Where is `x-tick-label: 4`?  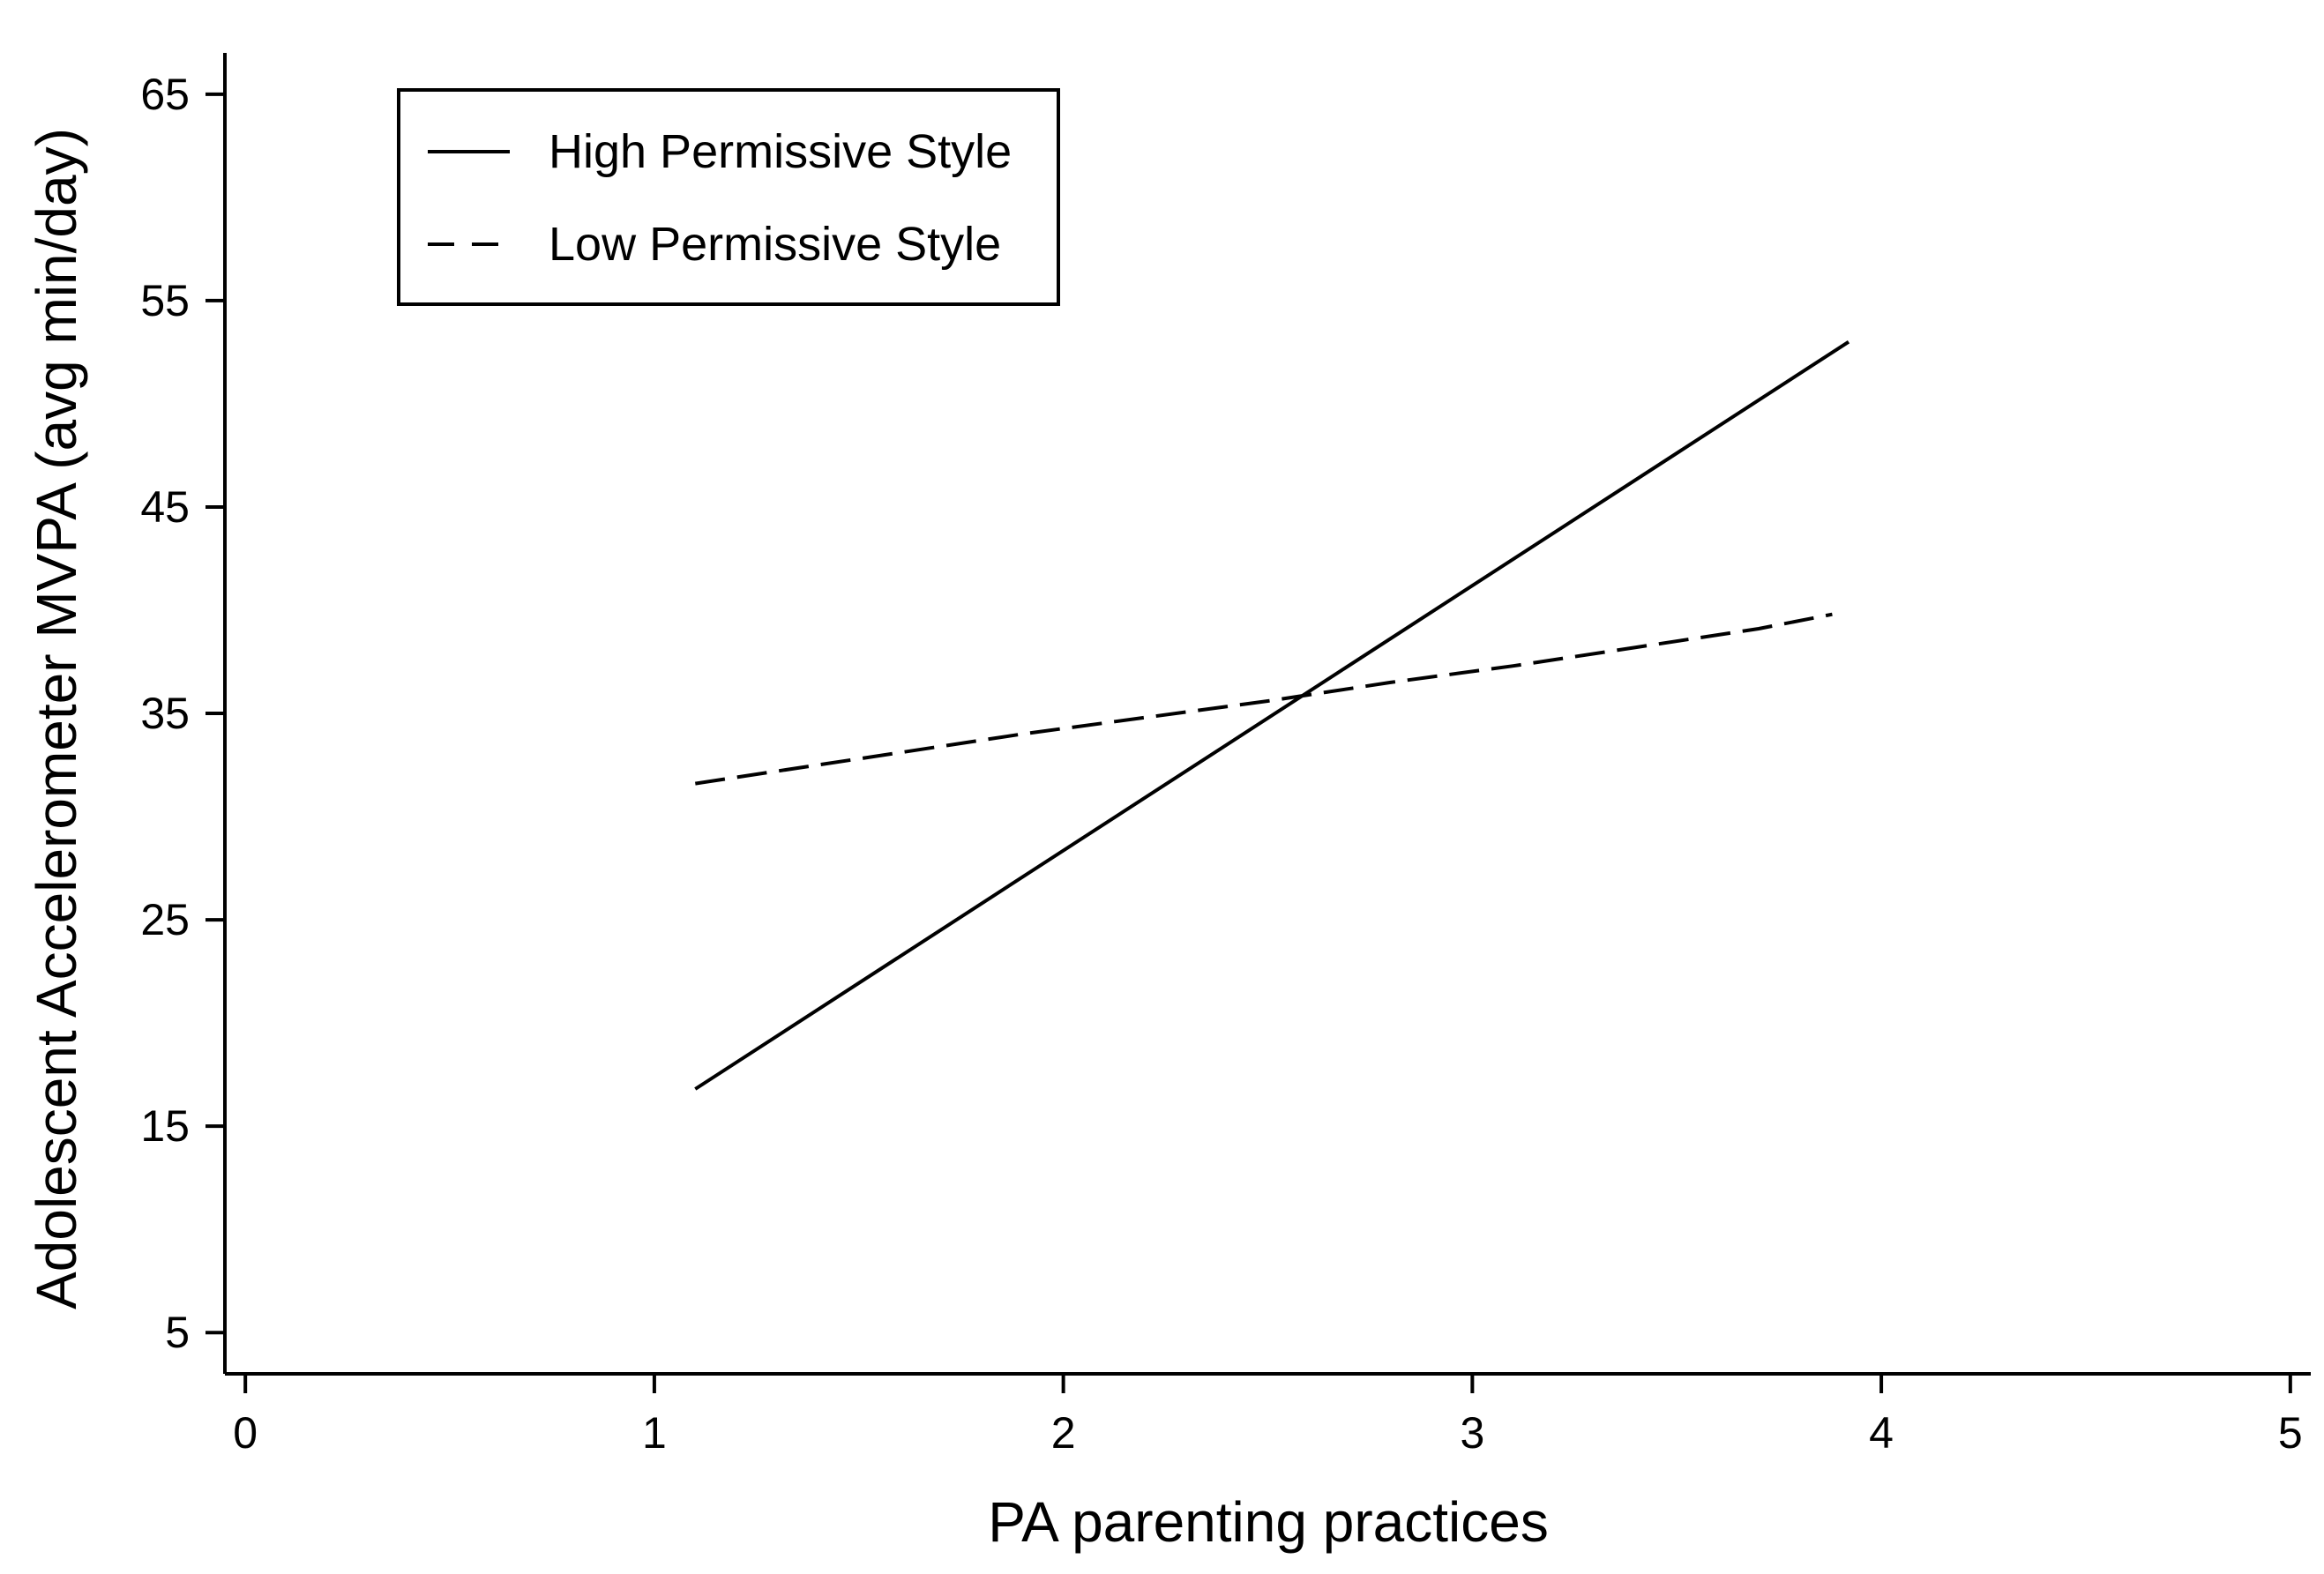 x-tick-label: 4 is located at coordinates (1881, 1433).